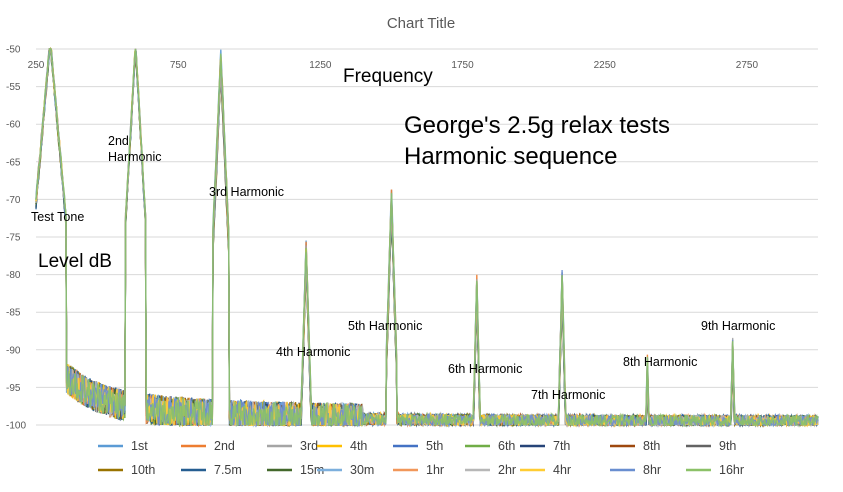  I want to click on legend-label: 10th, so click(143, 470).